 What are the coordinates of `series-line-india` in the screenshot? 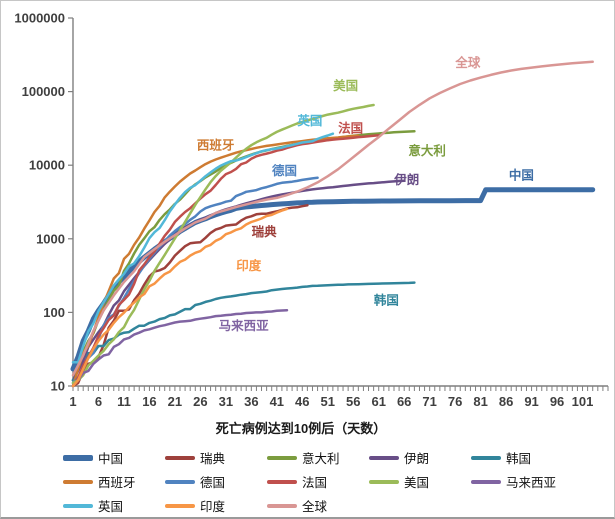 It's located at (180, 297).